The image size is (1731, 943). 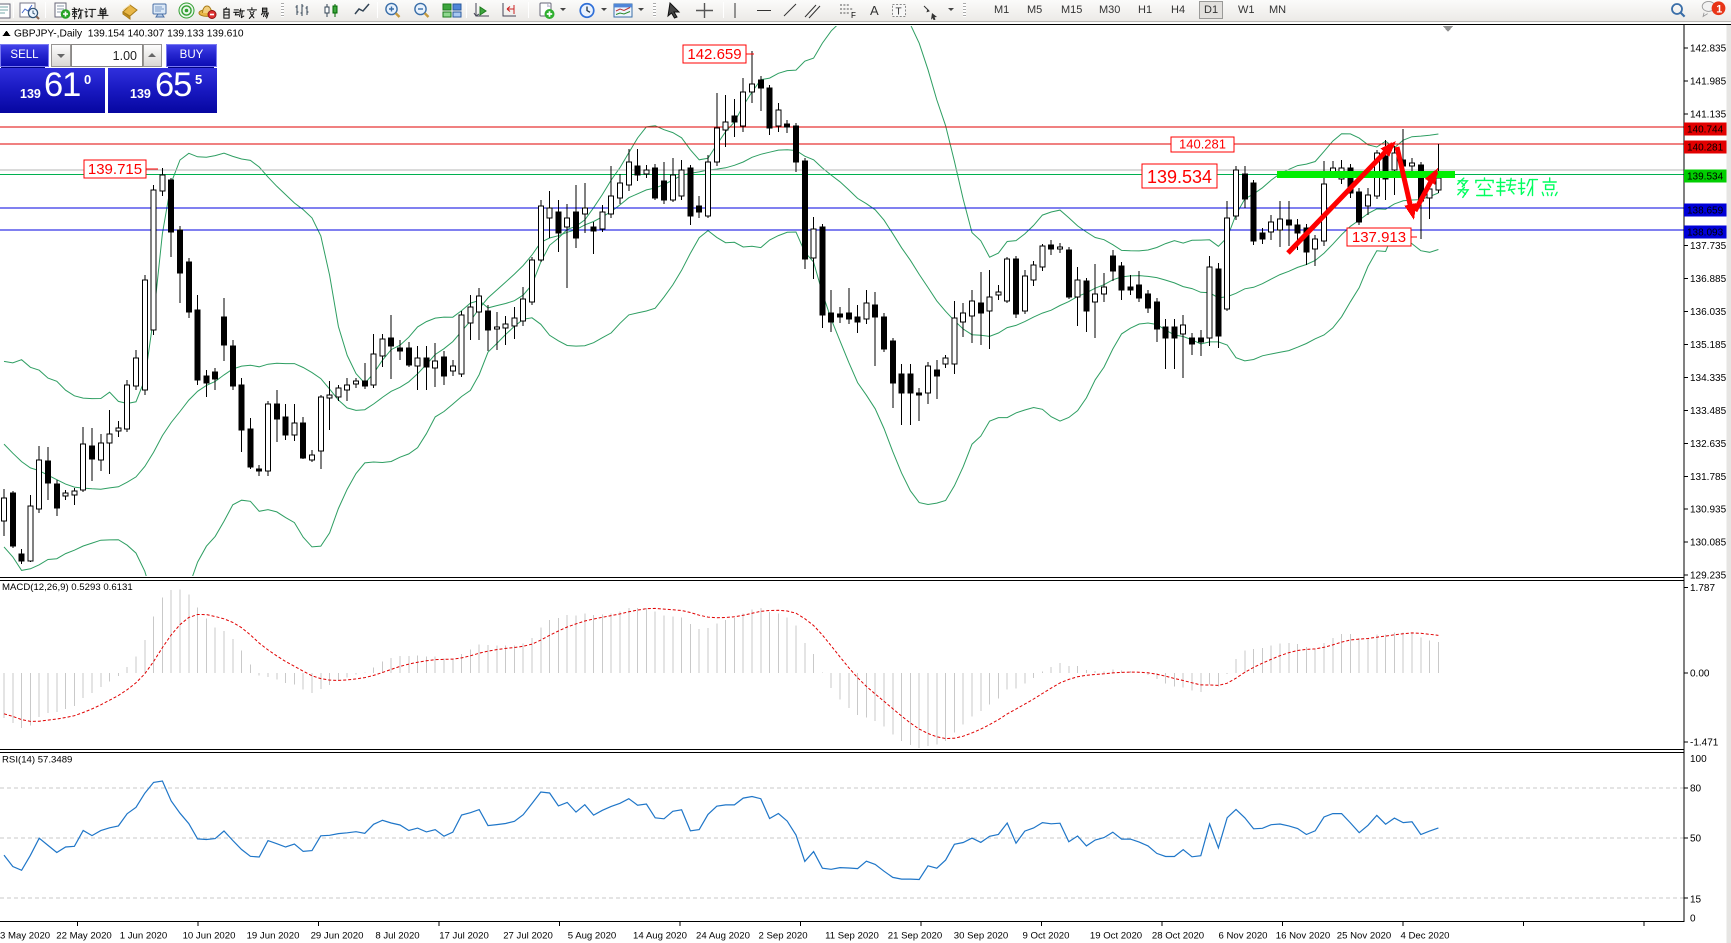 I want to click on svg-text: A, so click(x=874, y=10).